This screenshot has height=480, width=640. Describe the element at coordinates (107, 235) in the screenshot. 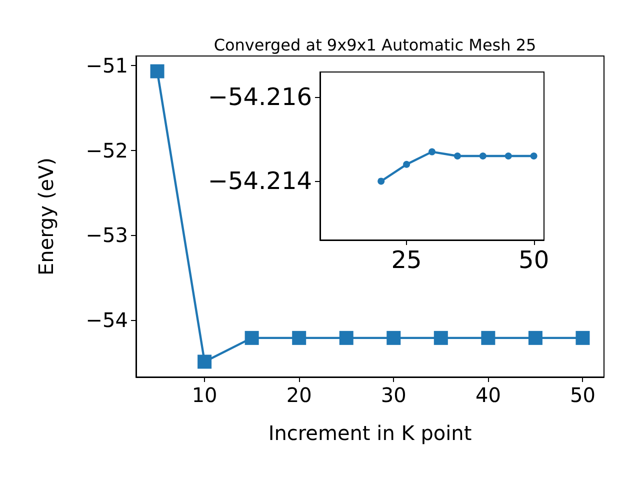

I see `y-tick-label: −53` at that location.